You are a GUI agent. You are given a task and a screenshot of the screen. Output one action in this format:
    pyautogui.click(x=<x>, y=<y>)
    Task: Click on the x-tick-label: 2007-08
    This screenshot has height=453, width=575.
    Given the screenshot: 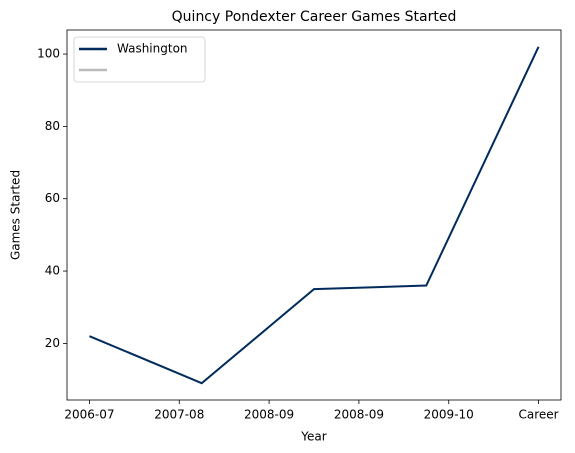 What is the action you would take?
    pyautogui.click(x=179, y=415)
    